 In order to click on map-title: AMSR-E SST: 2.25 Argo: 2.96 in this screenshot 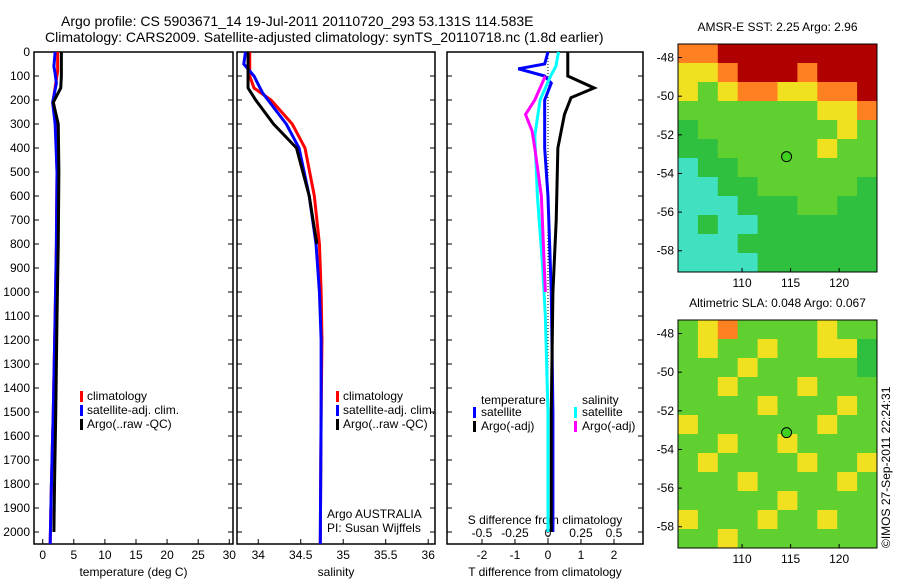, I will do `click(777, 27)`.